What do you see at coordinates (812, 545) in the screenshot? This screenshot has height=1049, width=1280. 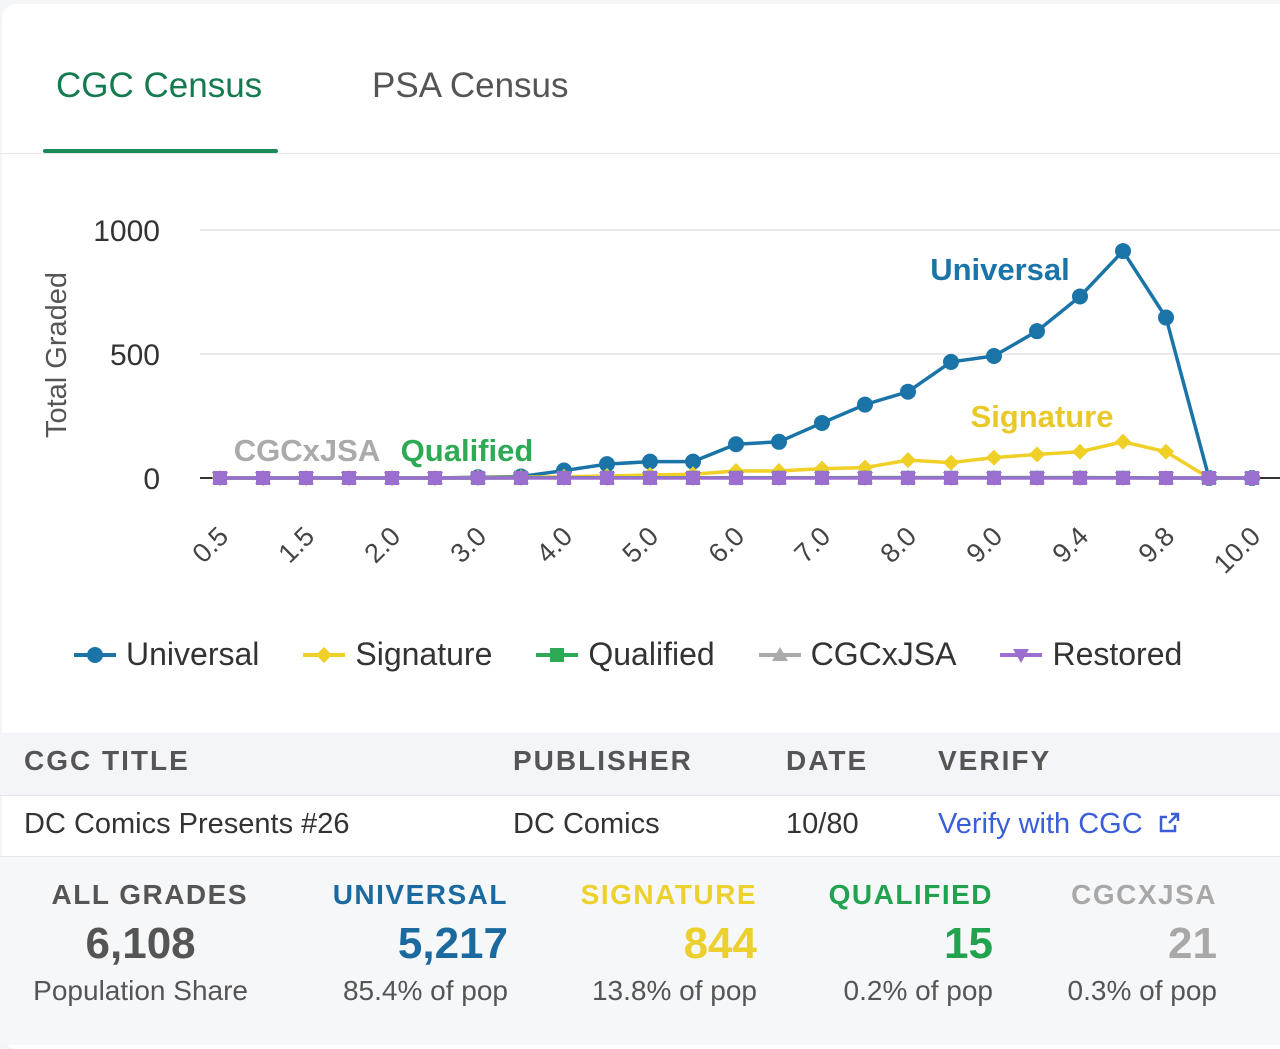 I see `x-tick-label: 7.0` at bounding box center [812, 545].